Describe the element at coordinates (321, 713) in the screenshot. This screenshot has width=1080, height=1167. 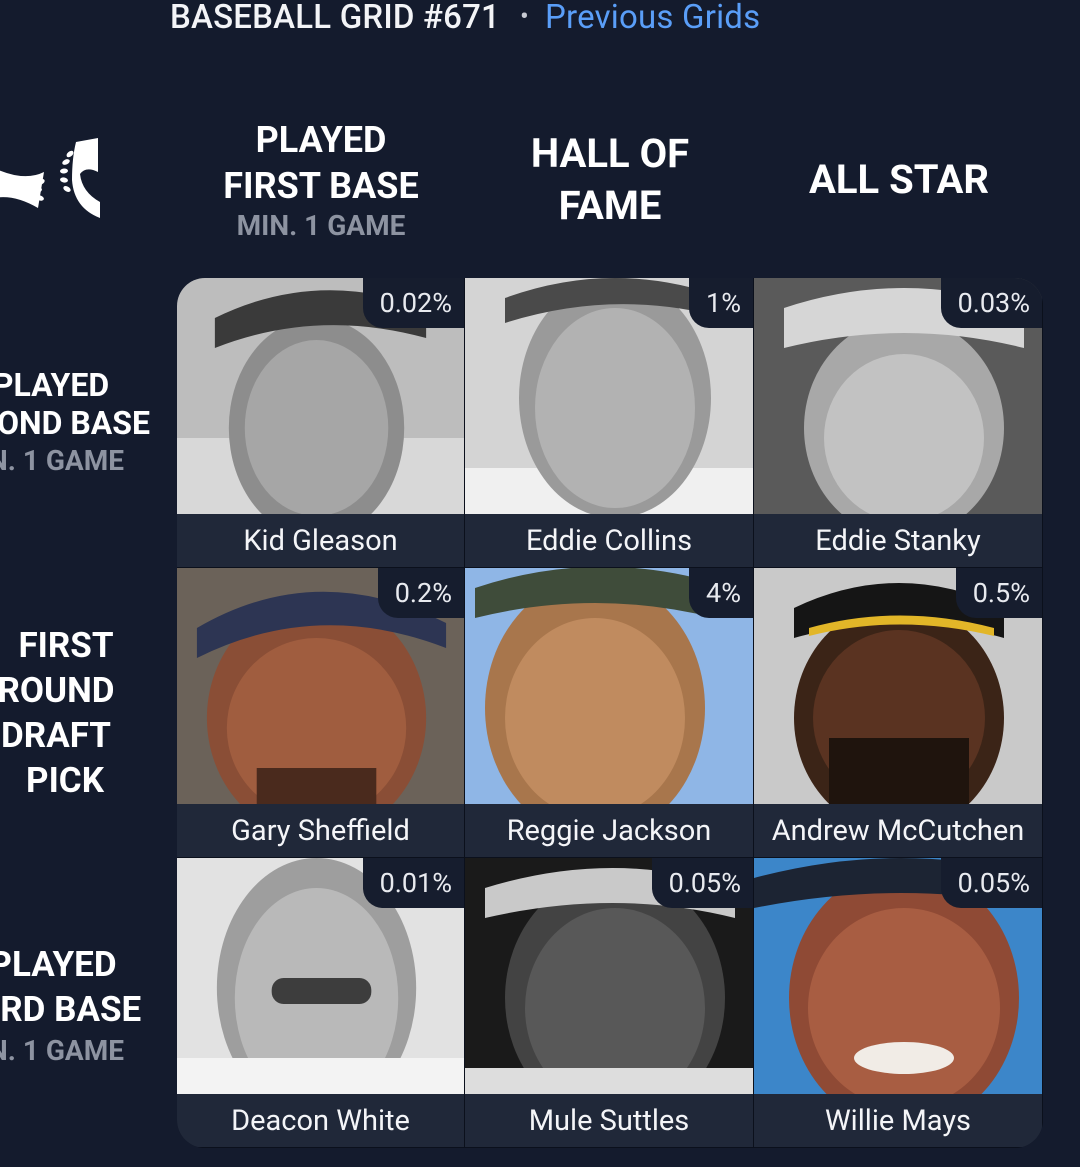
I see `grid-cell: 0.2% Gary Sheffield` at that location.